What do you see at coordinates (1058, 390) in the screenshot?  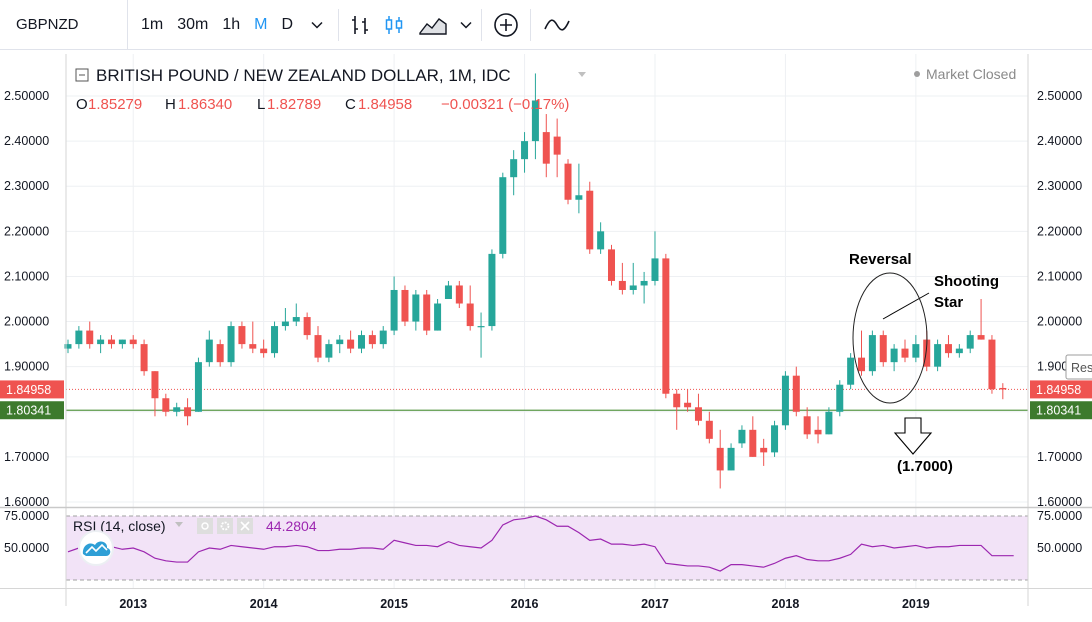 I see `current-price-value: 1.84958` at bounding box center [1058, 390].